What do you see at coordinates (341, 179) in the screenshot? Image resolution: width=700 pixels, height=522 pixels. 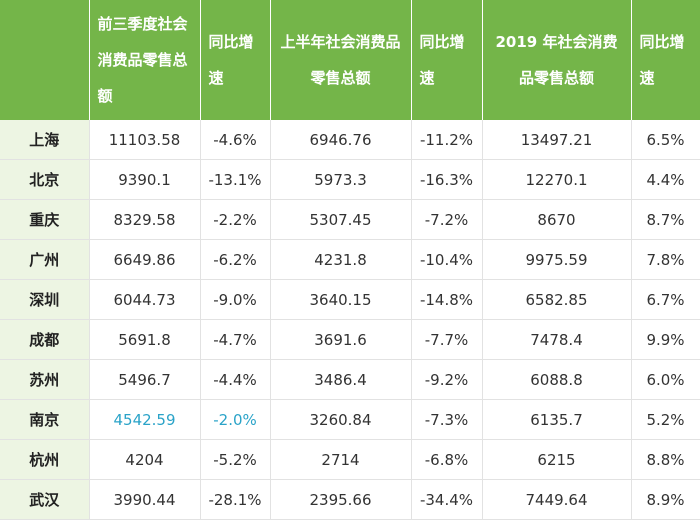 I see `cell-h1-total: 5973.3` at bounding box center [341, 179].